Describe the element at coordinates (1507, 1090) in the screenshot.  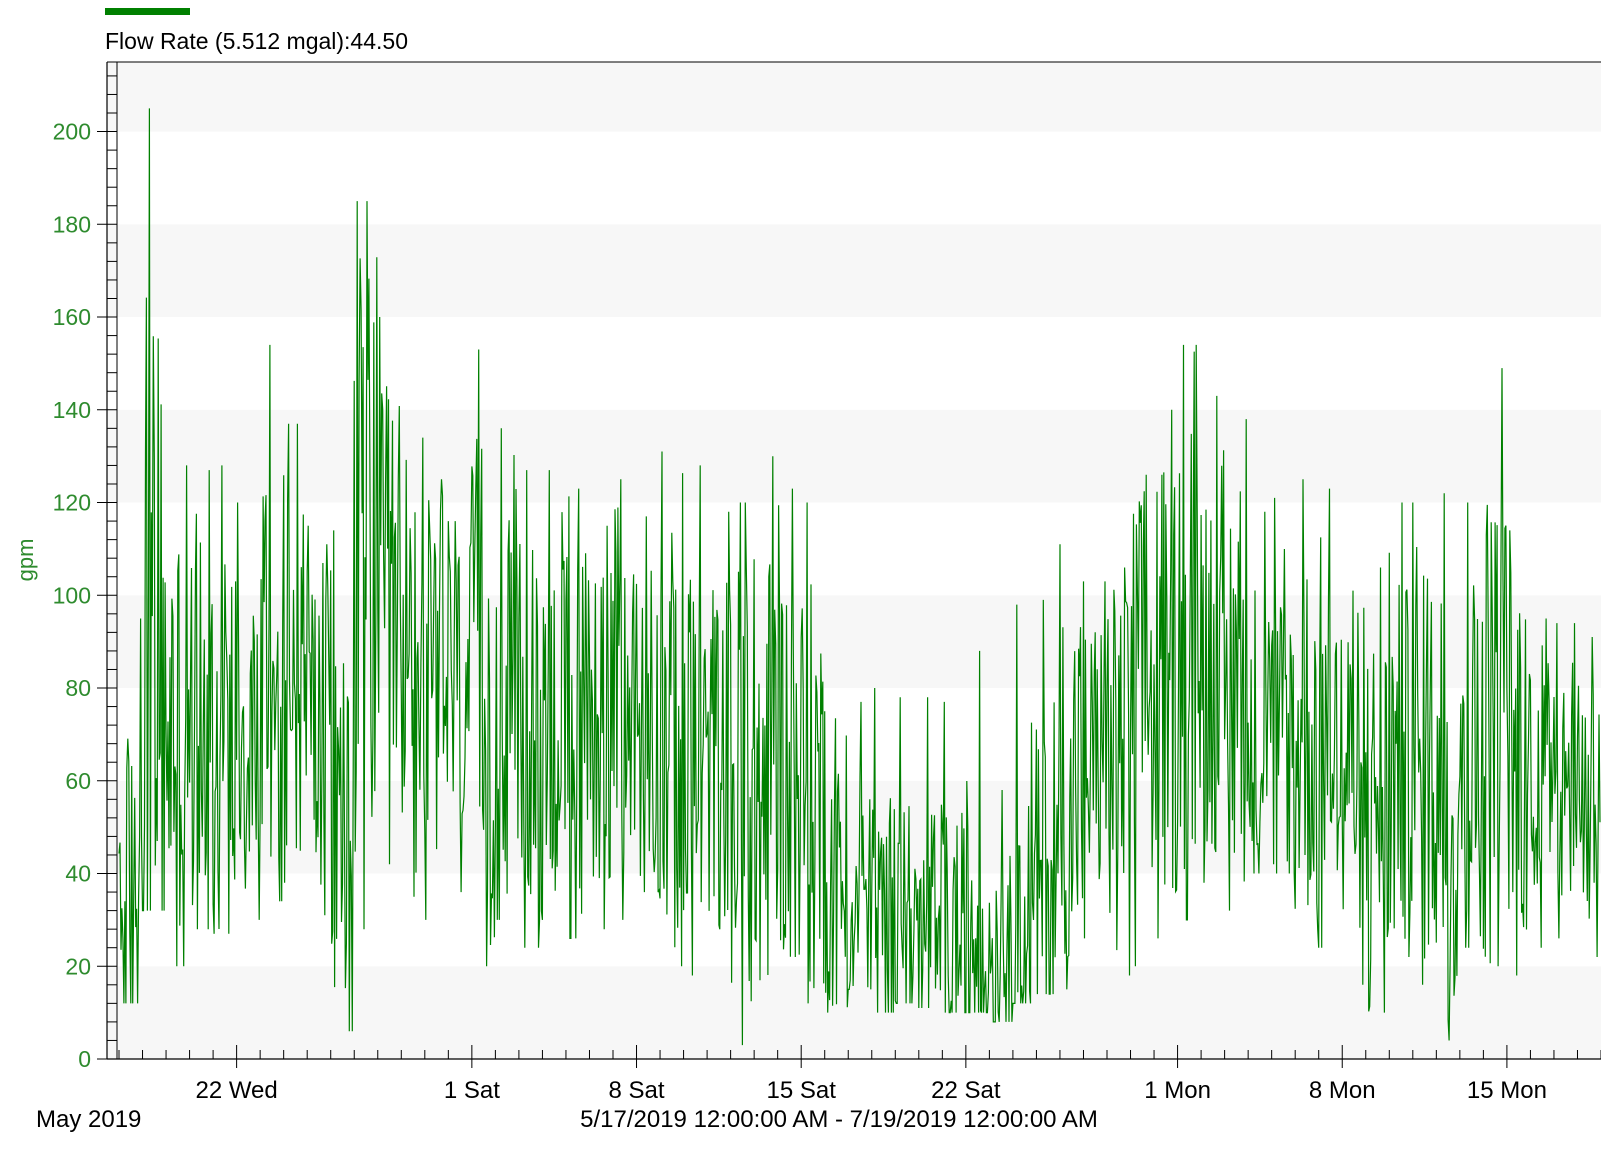
I see `x-tick-label: 15 Mon` at that location.